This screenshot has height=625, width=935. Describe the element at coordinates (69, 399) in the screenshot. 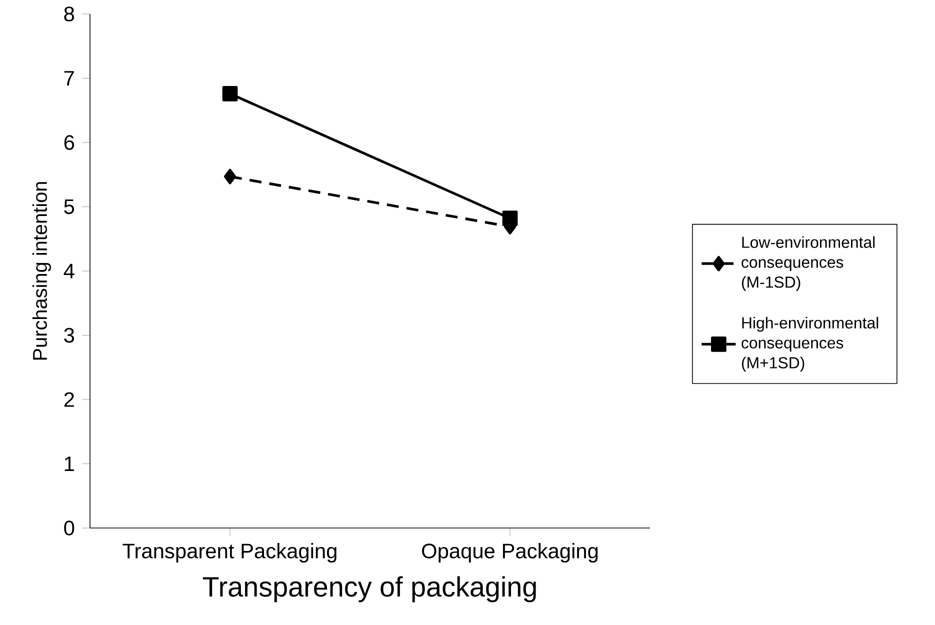

I see `y-tick-label: 2` at that location.